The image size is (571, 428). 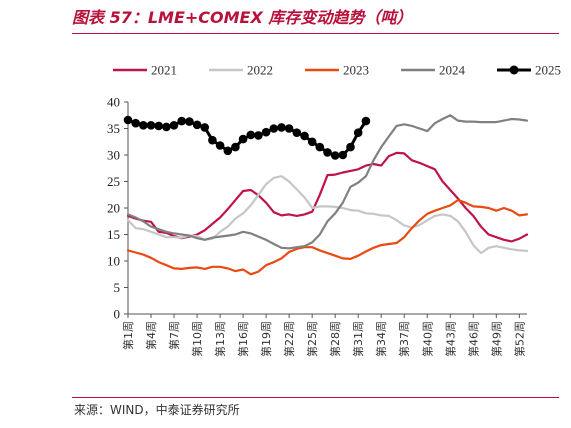 What do you see at coordinates (381, 339) in the screenshot?
I see `x-tick-label: 第34周` at bounding box center [381, 339].